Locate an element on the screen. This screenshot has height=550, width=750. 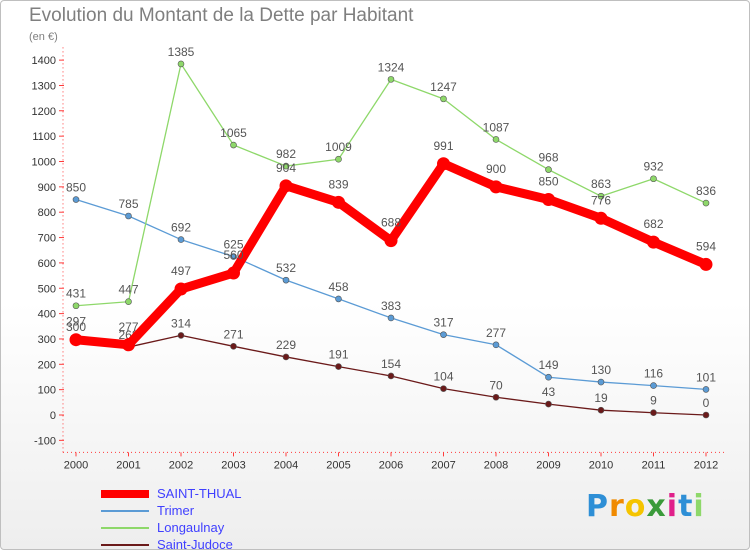
data-label-trimer: 149 is located at coordinates (548, 365).